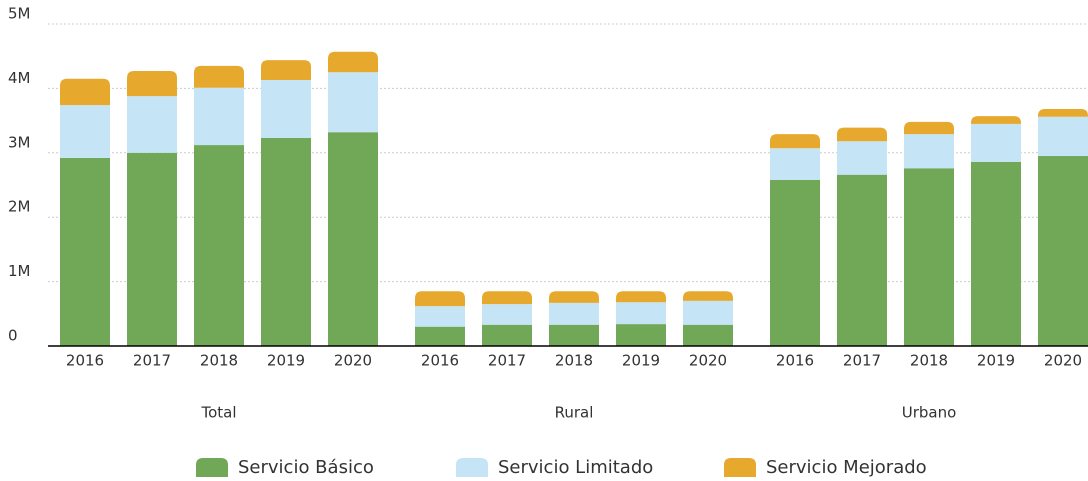  Describe the element at coordinates (306, 467) in the screenshot. I see `legend-label: Servicio Básico` at that location.